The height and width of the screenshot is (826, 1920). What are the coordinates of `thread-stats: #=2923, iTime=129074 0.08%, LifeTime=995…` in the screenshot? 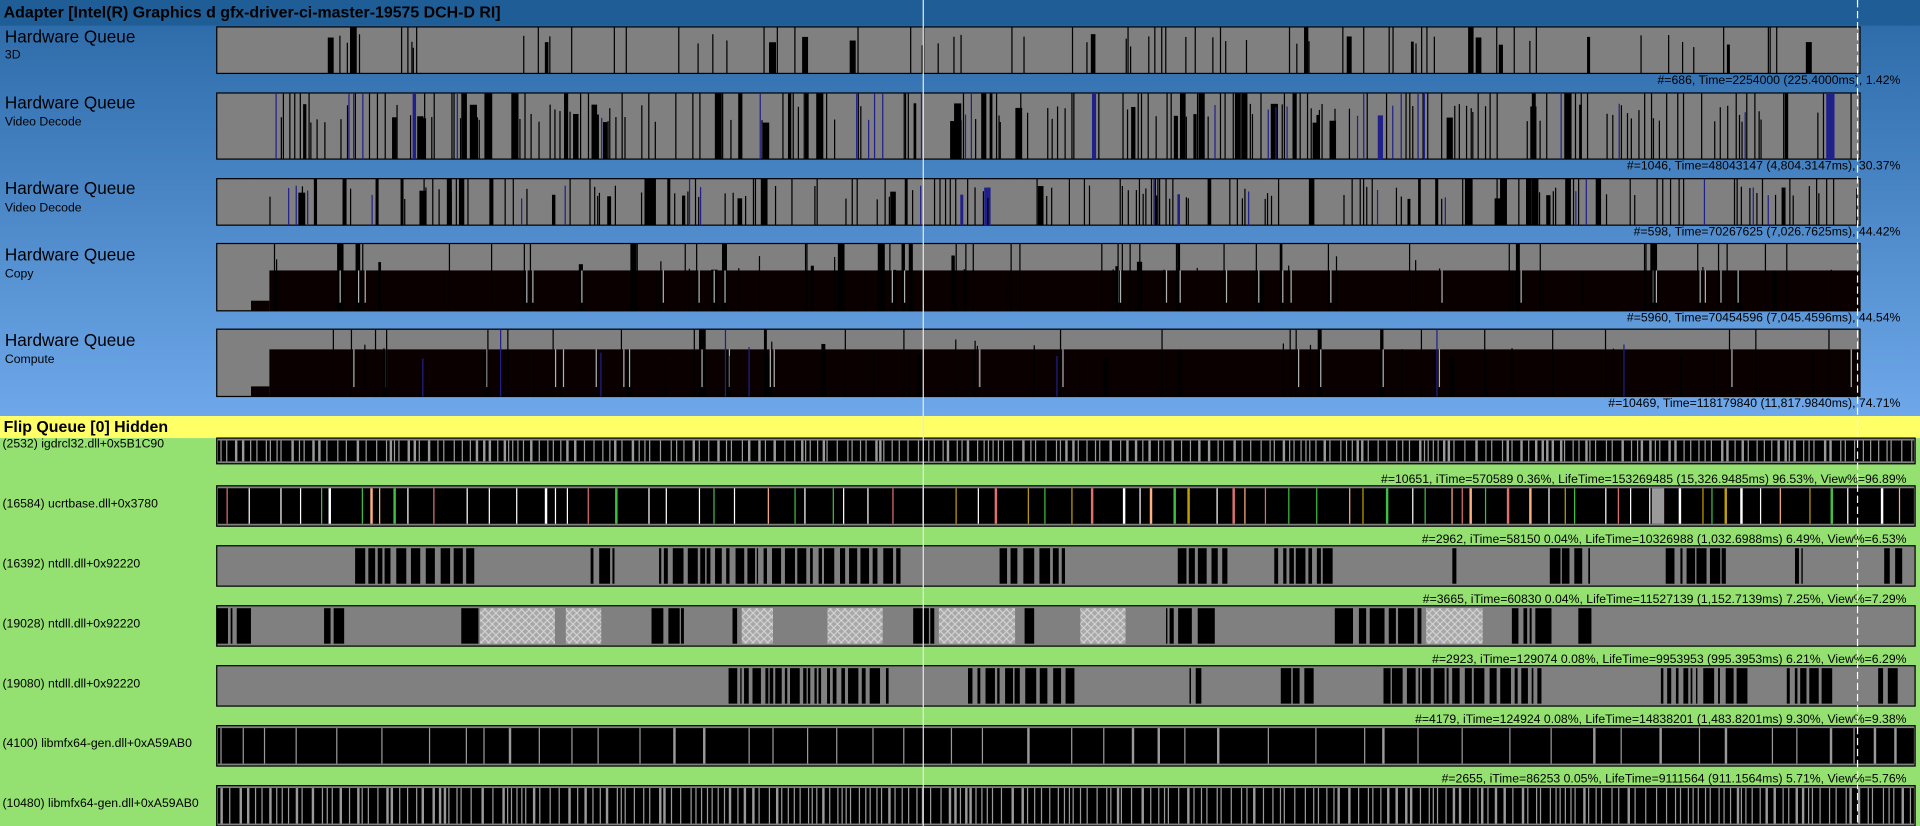 It's located at (1669, 659).